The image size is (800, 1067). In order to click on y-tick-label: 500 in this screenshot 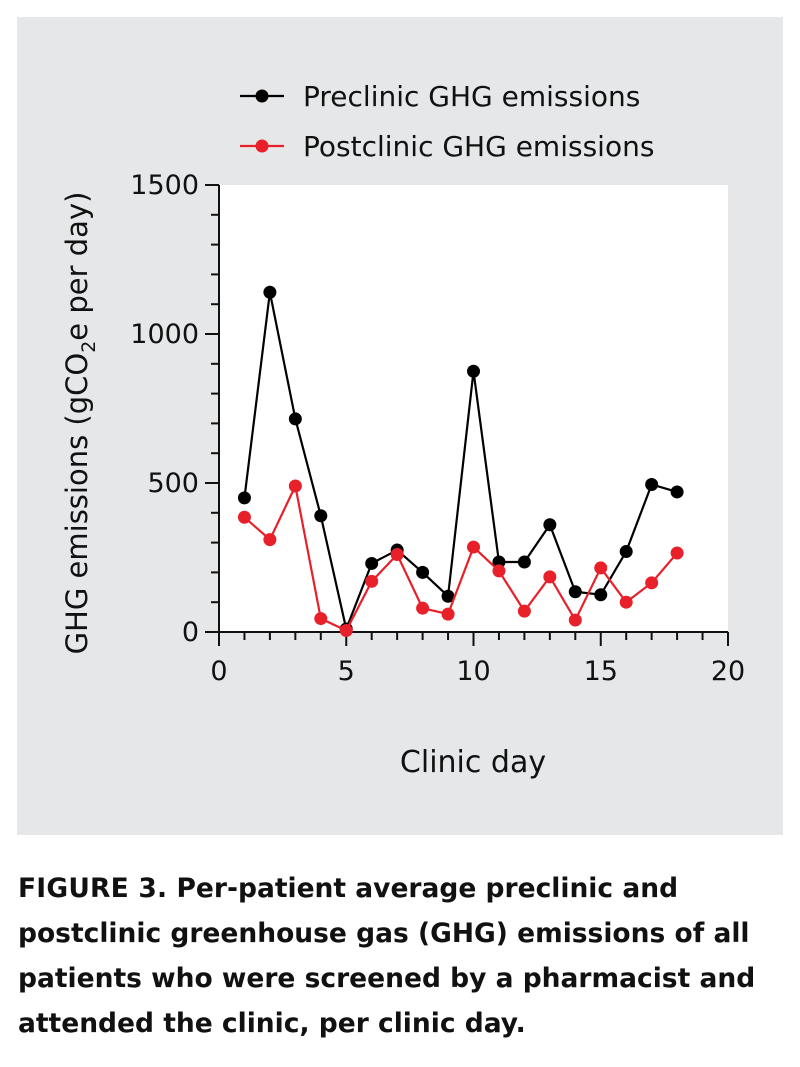, I will do `click(173, 483)`.